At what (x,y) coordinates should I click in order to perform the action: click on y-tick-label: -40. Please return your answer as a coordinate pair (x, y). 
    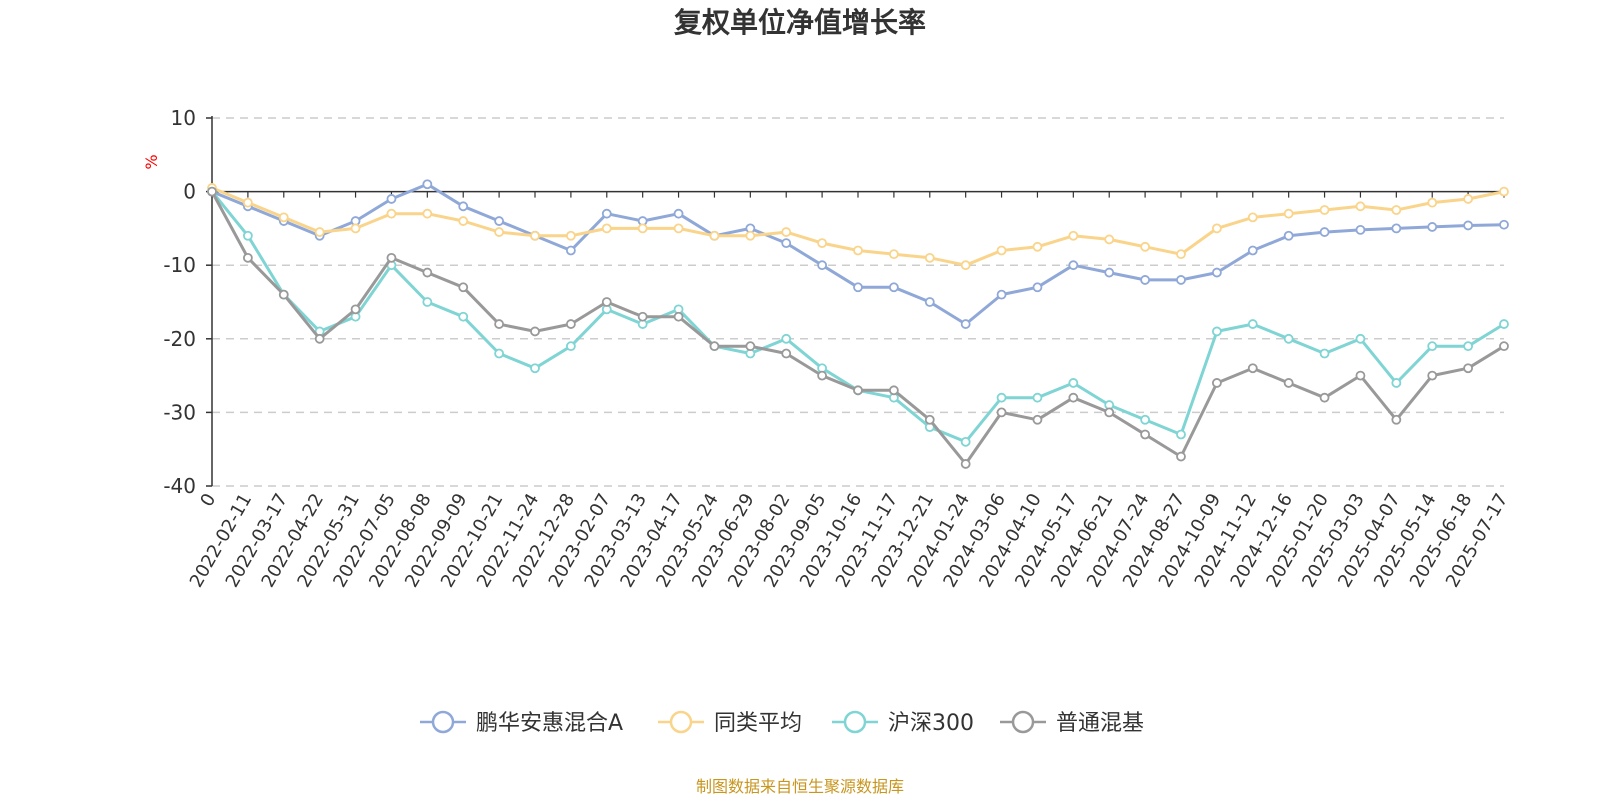
    Looking at the image, I should click on (179, 486).